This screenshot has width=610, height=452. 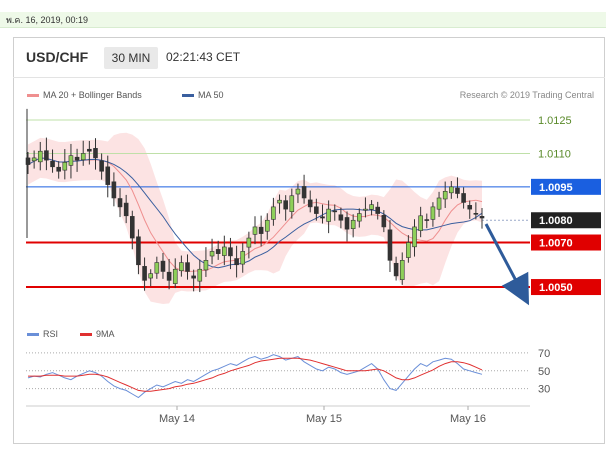 What do you see at coordinates (555, 121) in the screenshot?
I see `level-label-1.0125: 1.0125` at bounding box center [555, 121].